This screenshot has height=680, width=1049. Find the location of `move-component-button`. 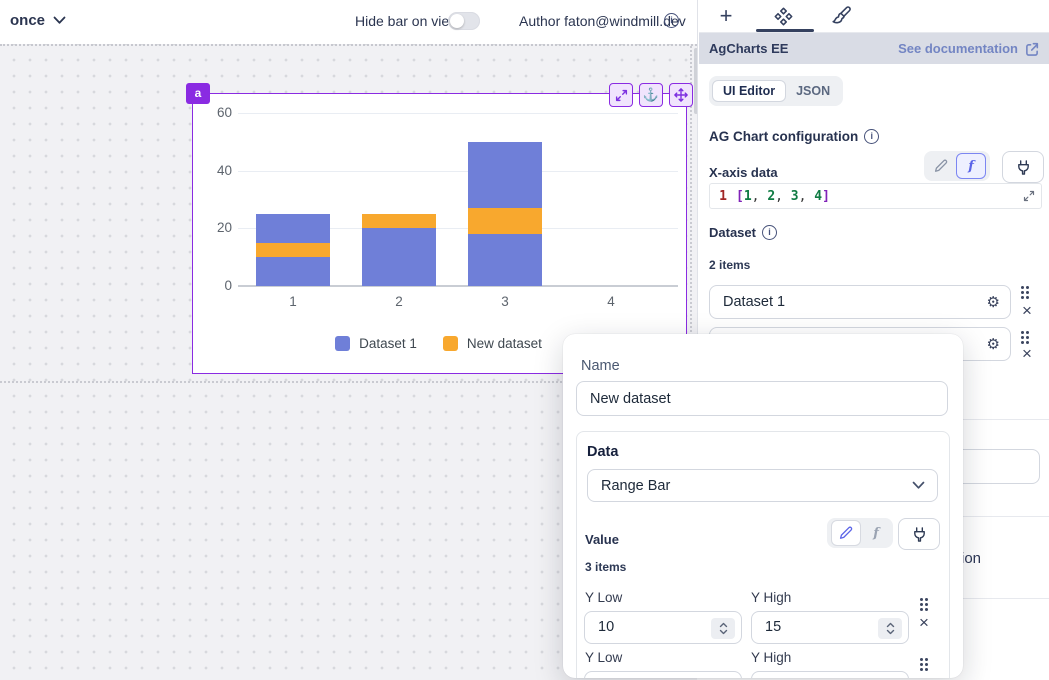

move-component-button is located at coordinates (681, 95).